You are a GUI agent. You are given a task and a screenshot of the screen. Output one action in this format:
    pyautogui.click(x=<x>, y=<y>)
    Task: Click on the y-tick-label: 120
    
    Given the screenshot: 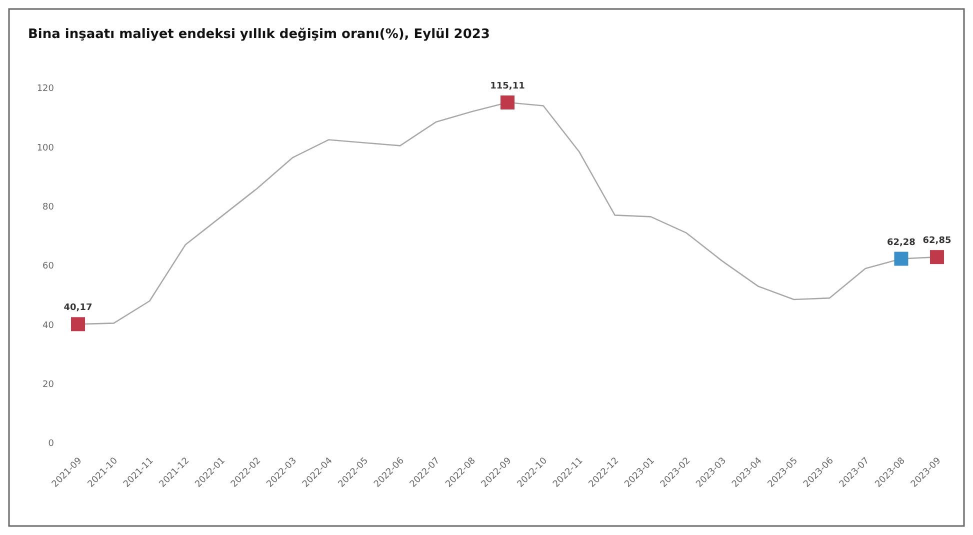 What is the action you would take?
    pyautogui.click(x=45, y=89)
    